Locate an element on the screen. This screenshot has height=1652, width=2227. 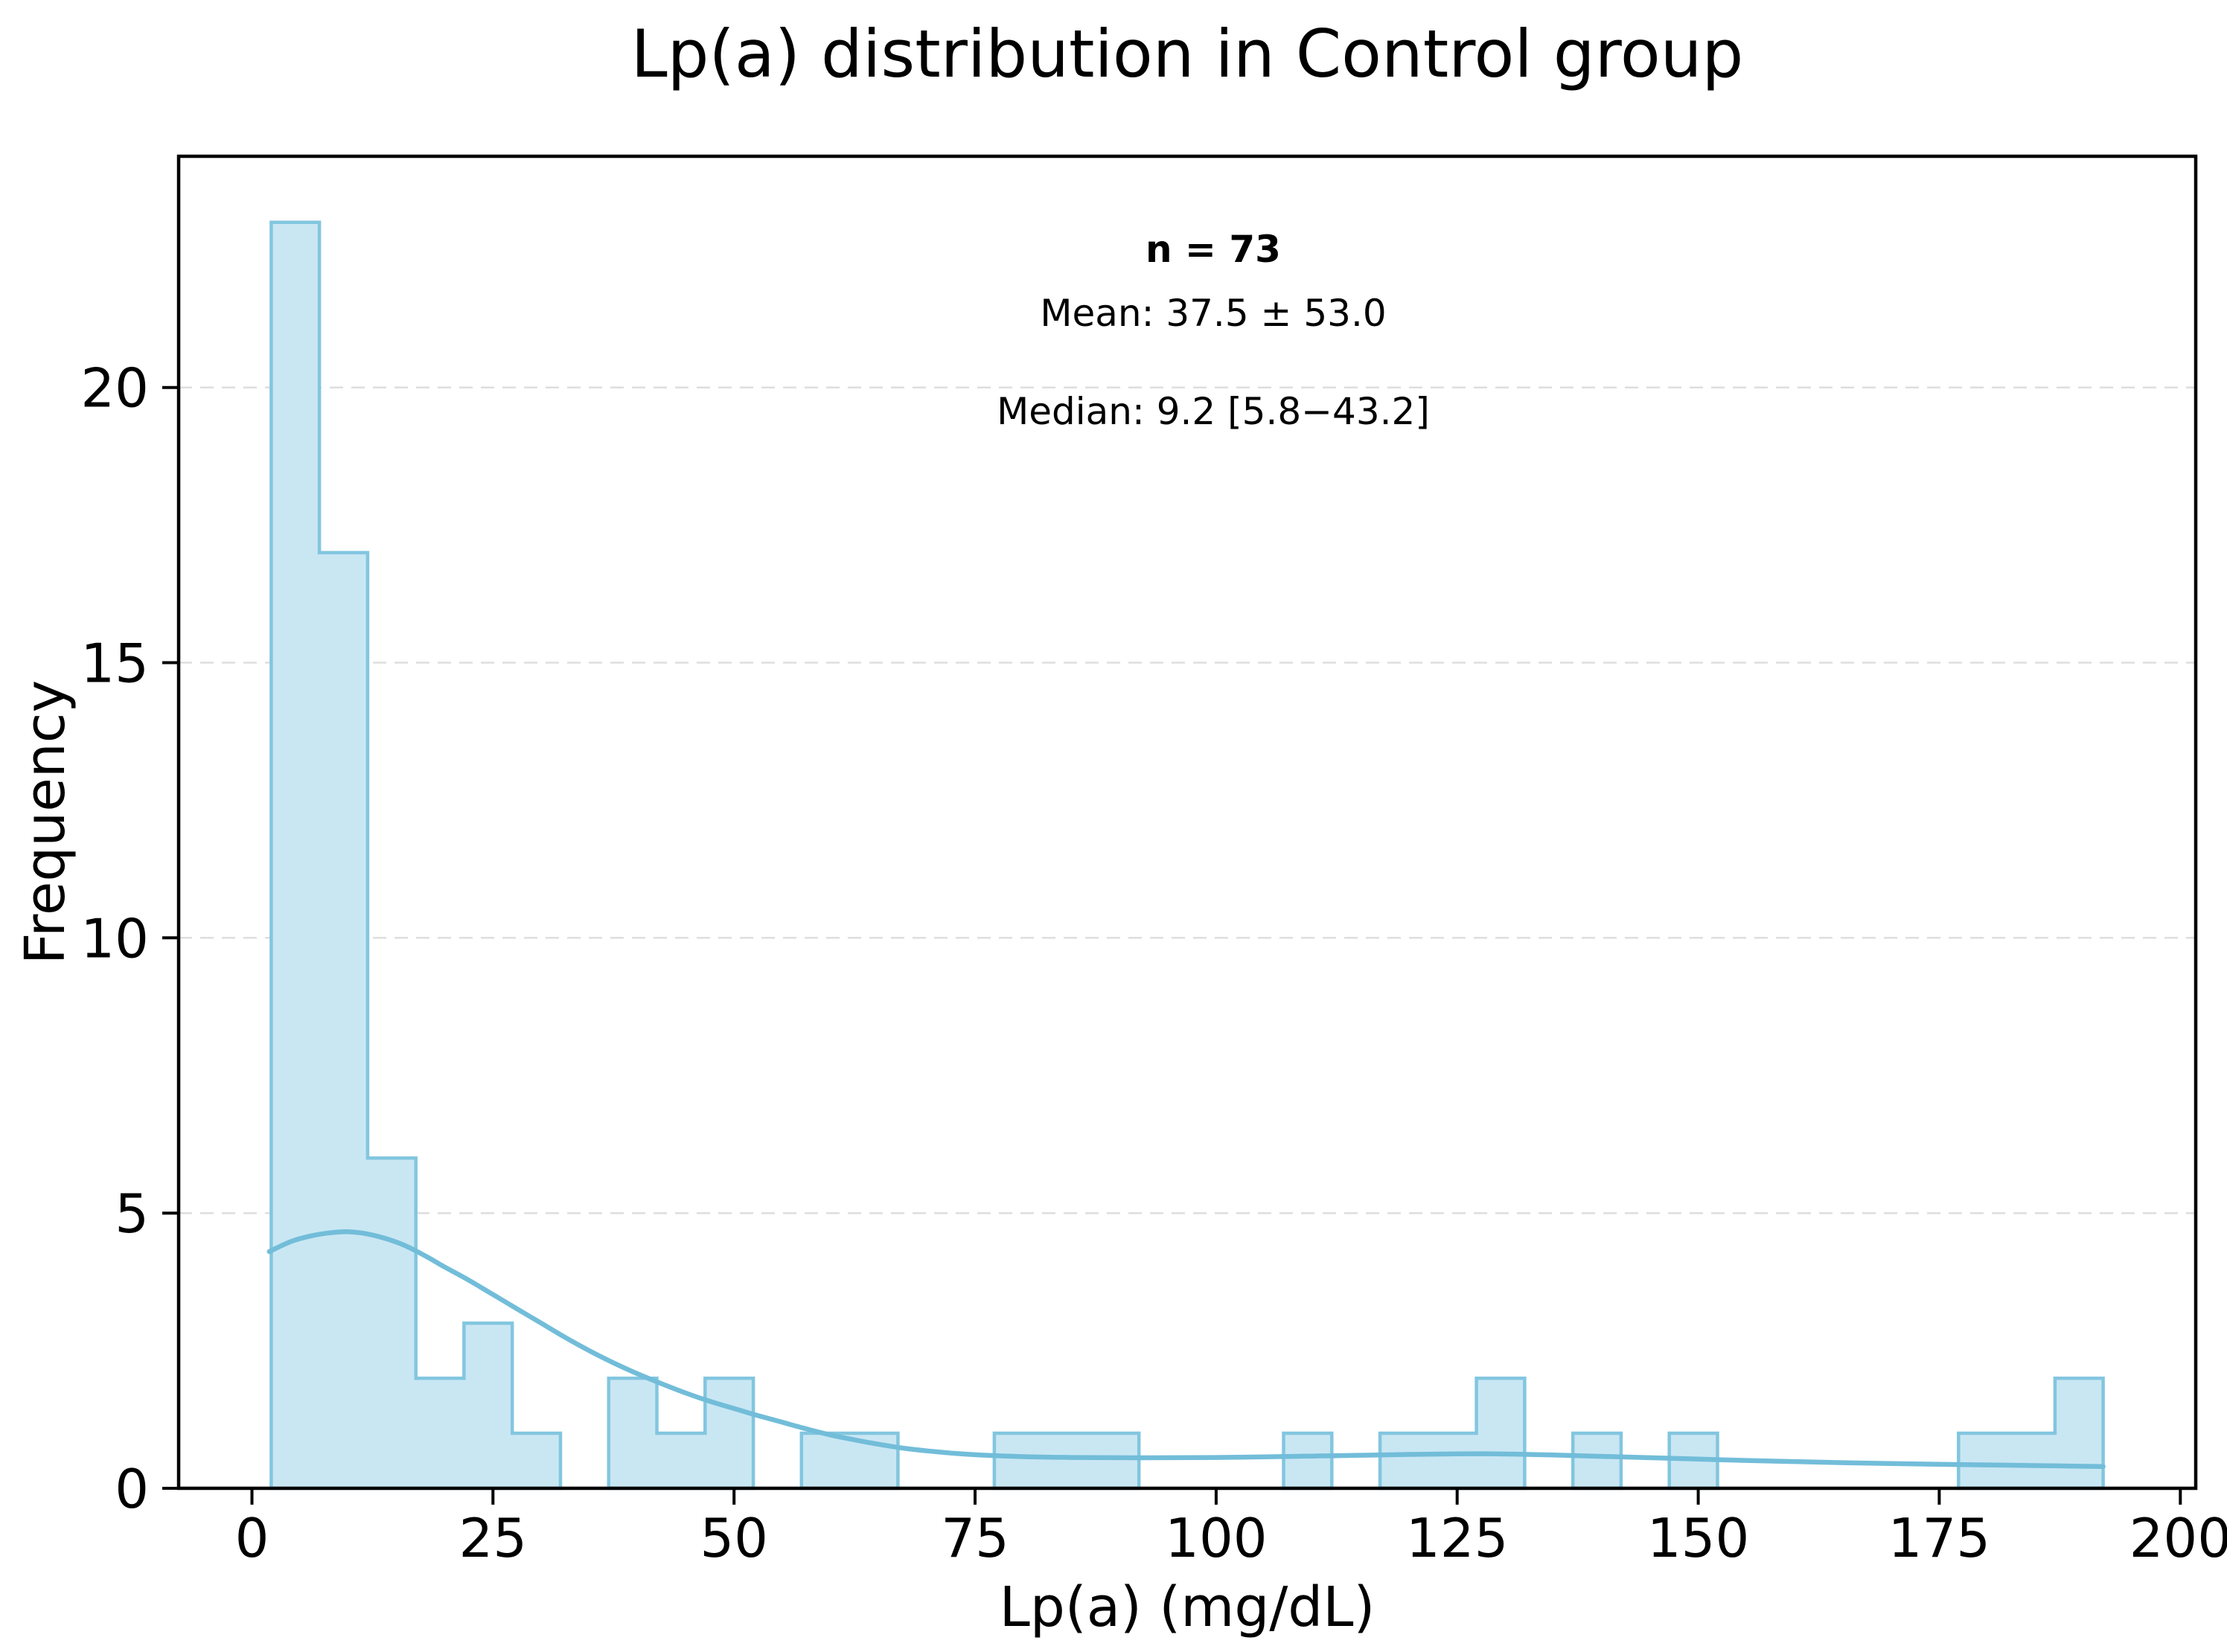
x-tick-label: 25 is located at coordinates (492, 1538).